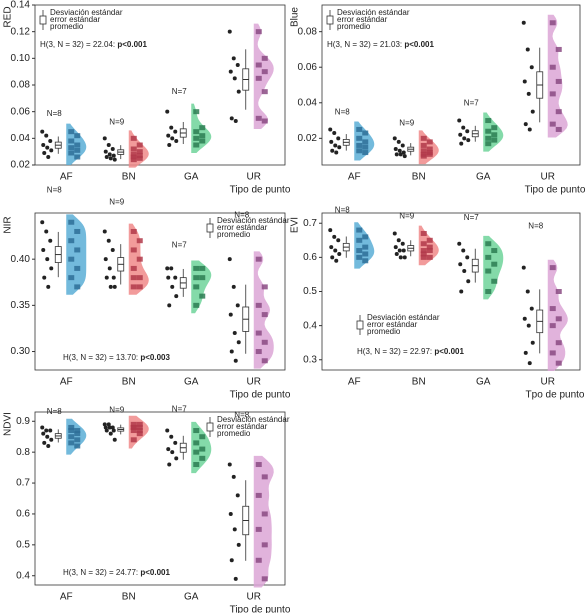 This screenshot has height=613, width=585. What do you see at coordinates (254, 597) in the screenshot?
I see `x-tick-label: UR` at bounding box center [254, 597].